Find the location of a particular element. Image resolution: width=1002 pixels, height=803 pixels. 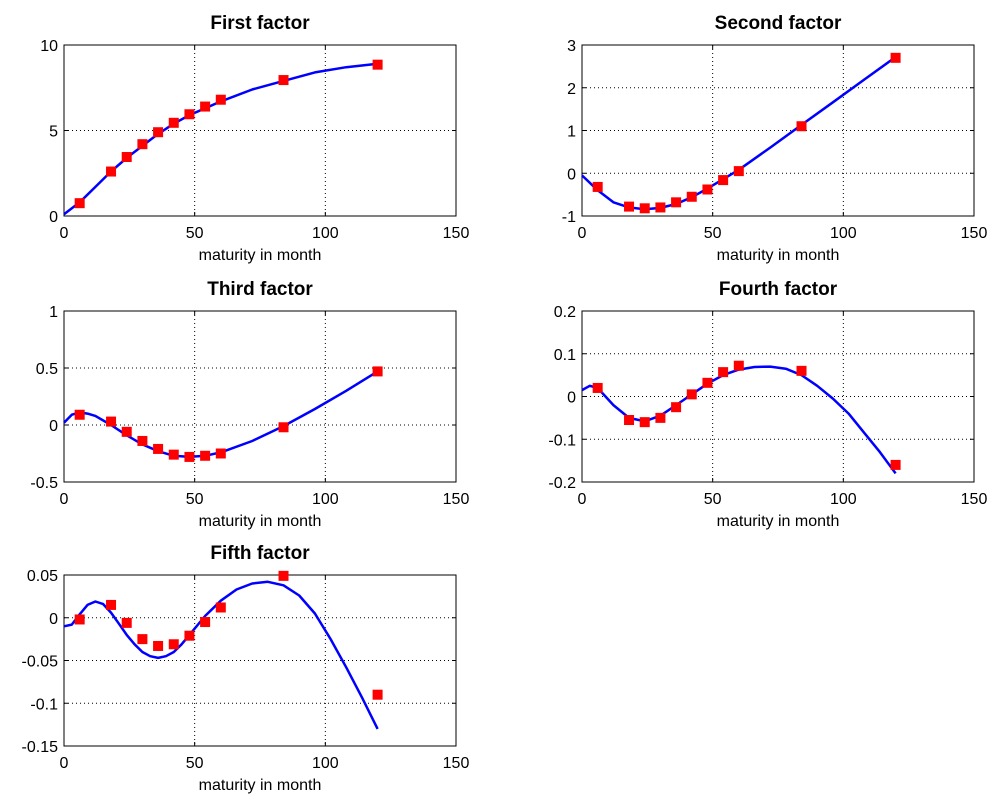

chart-title: Fifth factor is located at coordinates (260, 553).